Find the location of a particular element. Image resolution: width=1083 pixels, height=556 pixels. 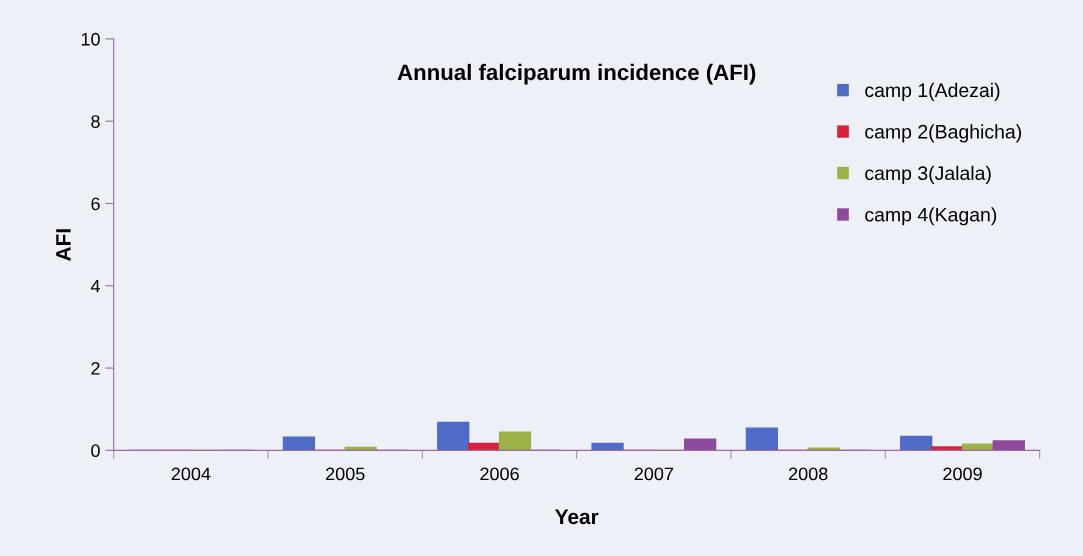

x-tick-label: 2007 is located at coordinates (654, 474).